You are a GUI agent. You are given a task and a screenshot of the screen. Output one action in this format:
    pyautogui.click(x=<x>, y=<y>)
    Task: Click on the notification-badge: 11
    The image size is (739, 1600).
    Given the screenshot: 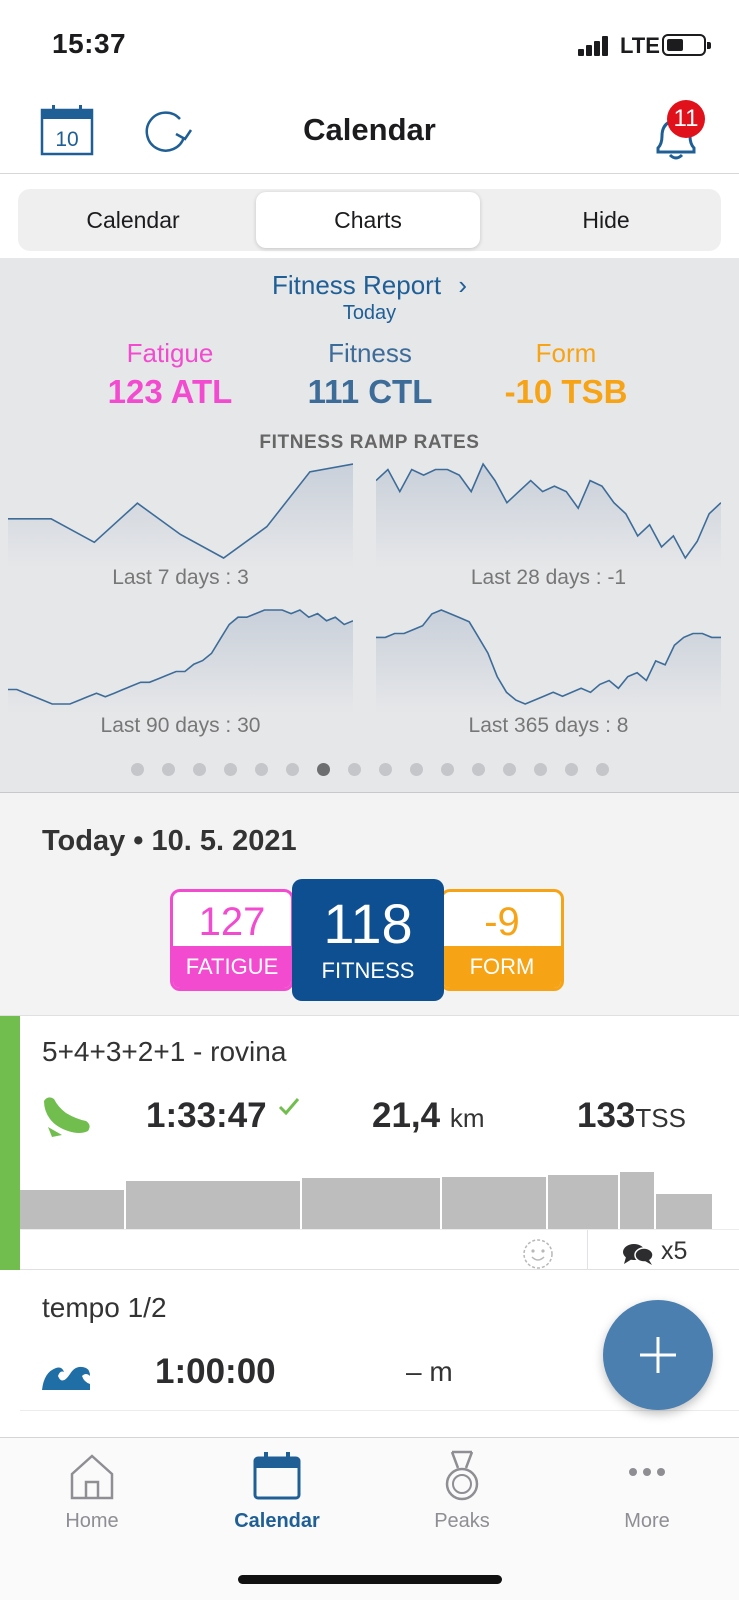 What is the action you would take?
    pyautogui.click(x=686, y=119)
    